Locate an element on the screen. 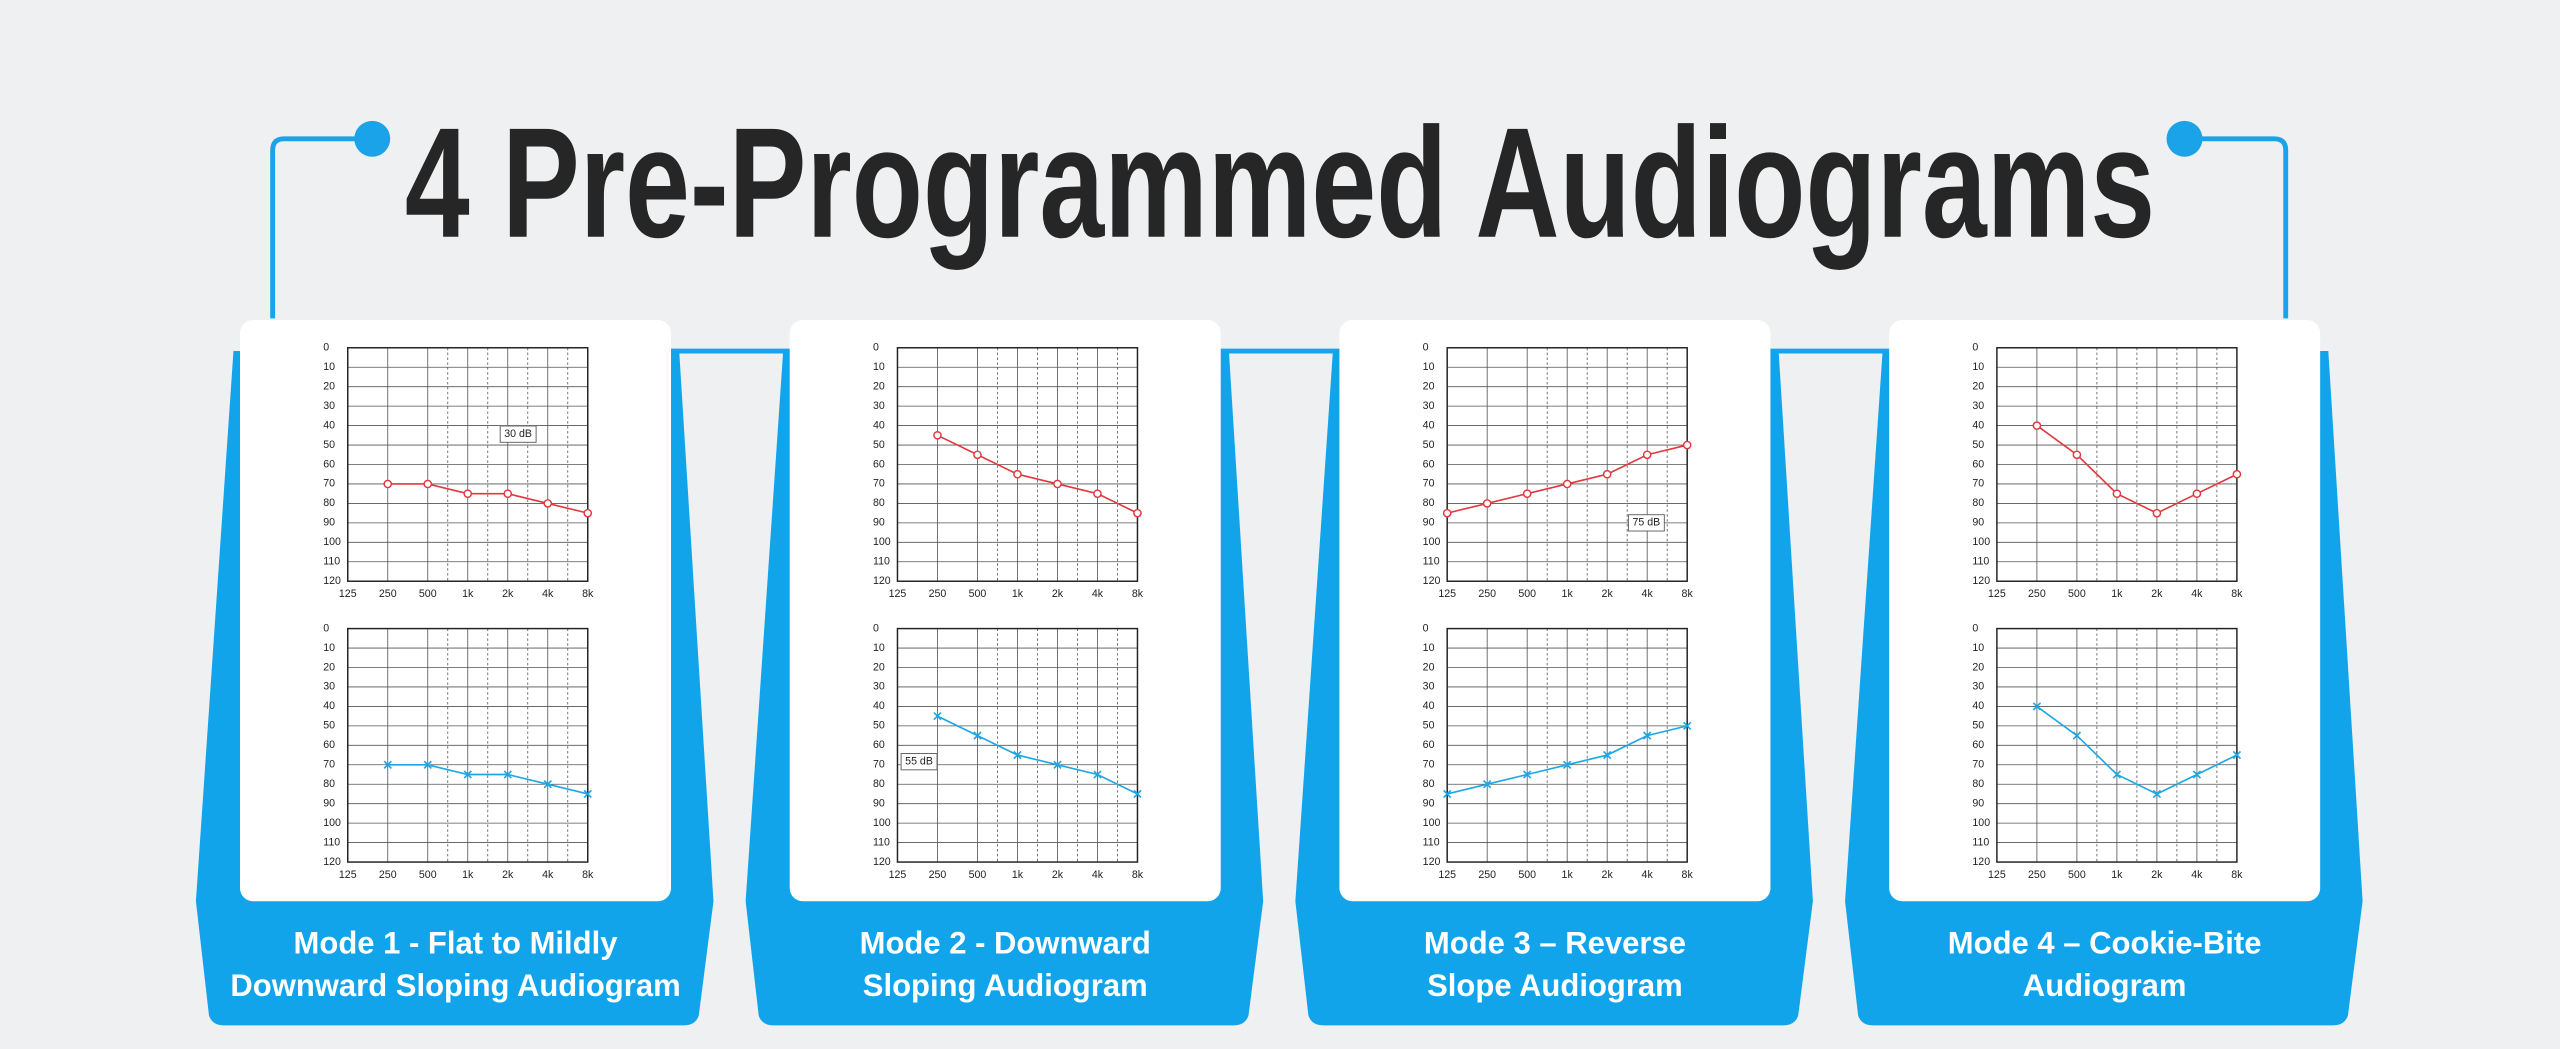 The image size is (2560, 1049). frame-dot is located at coordinates (2184, 138).